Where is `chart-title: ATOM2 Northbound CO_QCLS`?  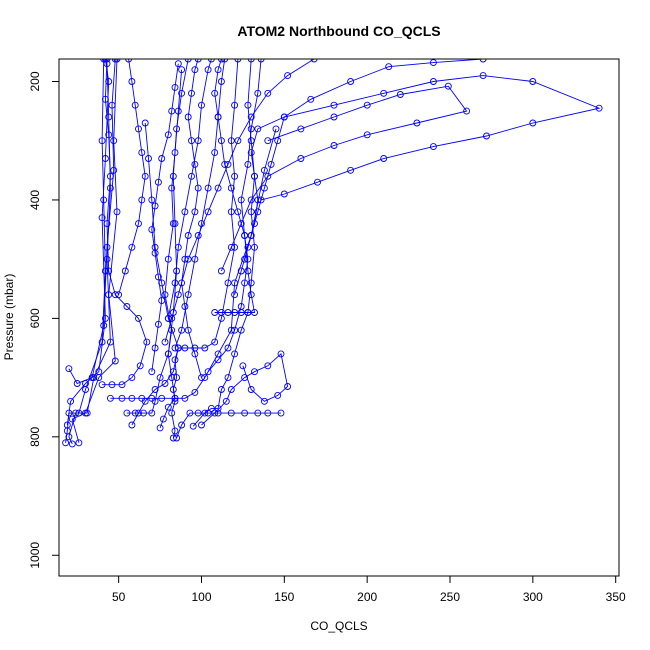 chart-title: ATOM2 Northbound CO_QCLS is located at coordinates (338, 31).